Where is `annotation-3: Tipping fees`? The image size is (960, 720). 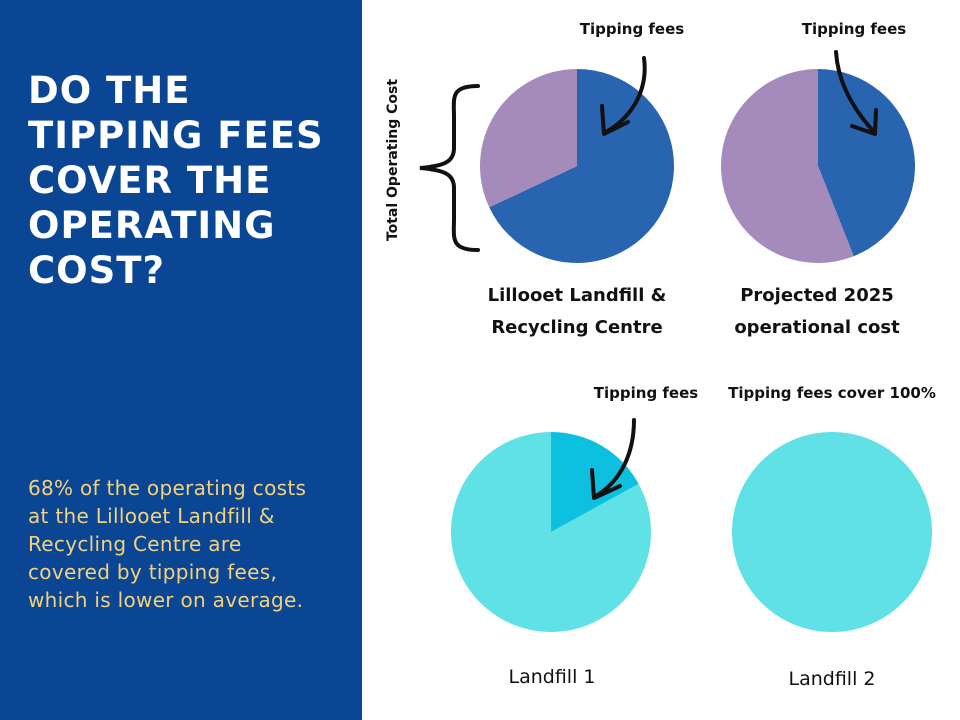
annotation-3: Tipping fees is located at coordinates (646, 393).